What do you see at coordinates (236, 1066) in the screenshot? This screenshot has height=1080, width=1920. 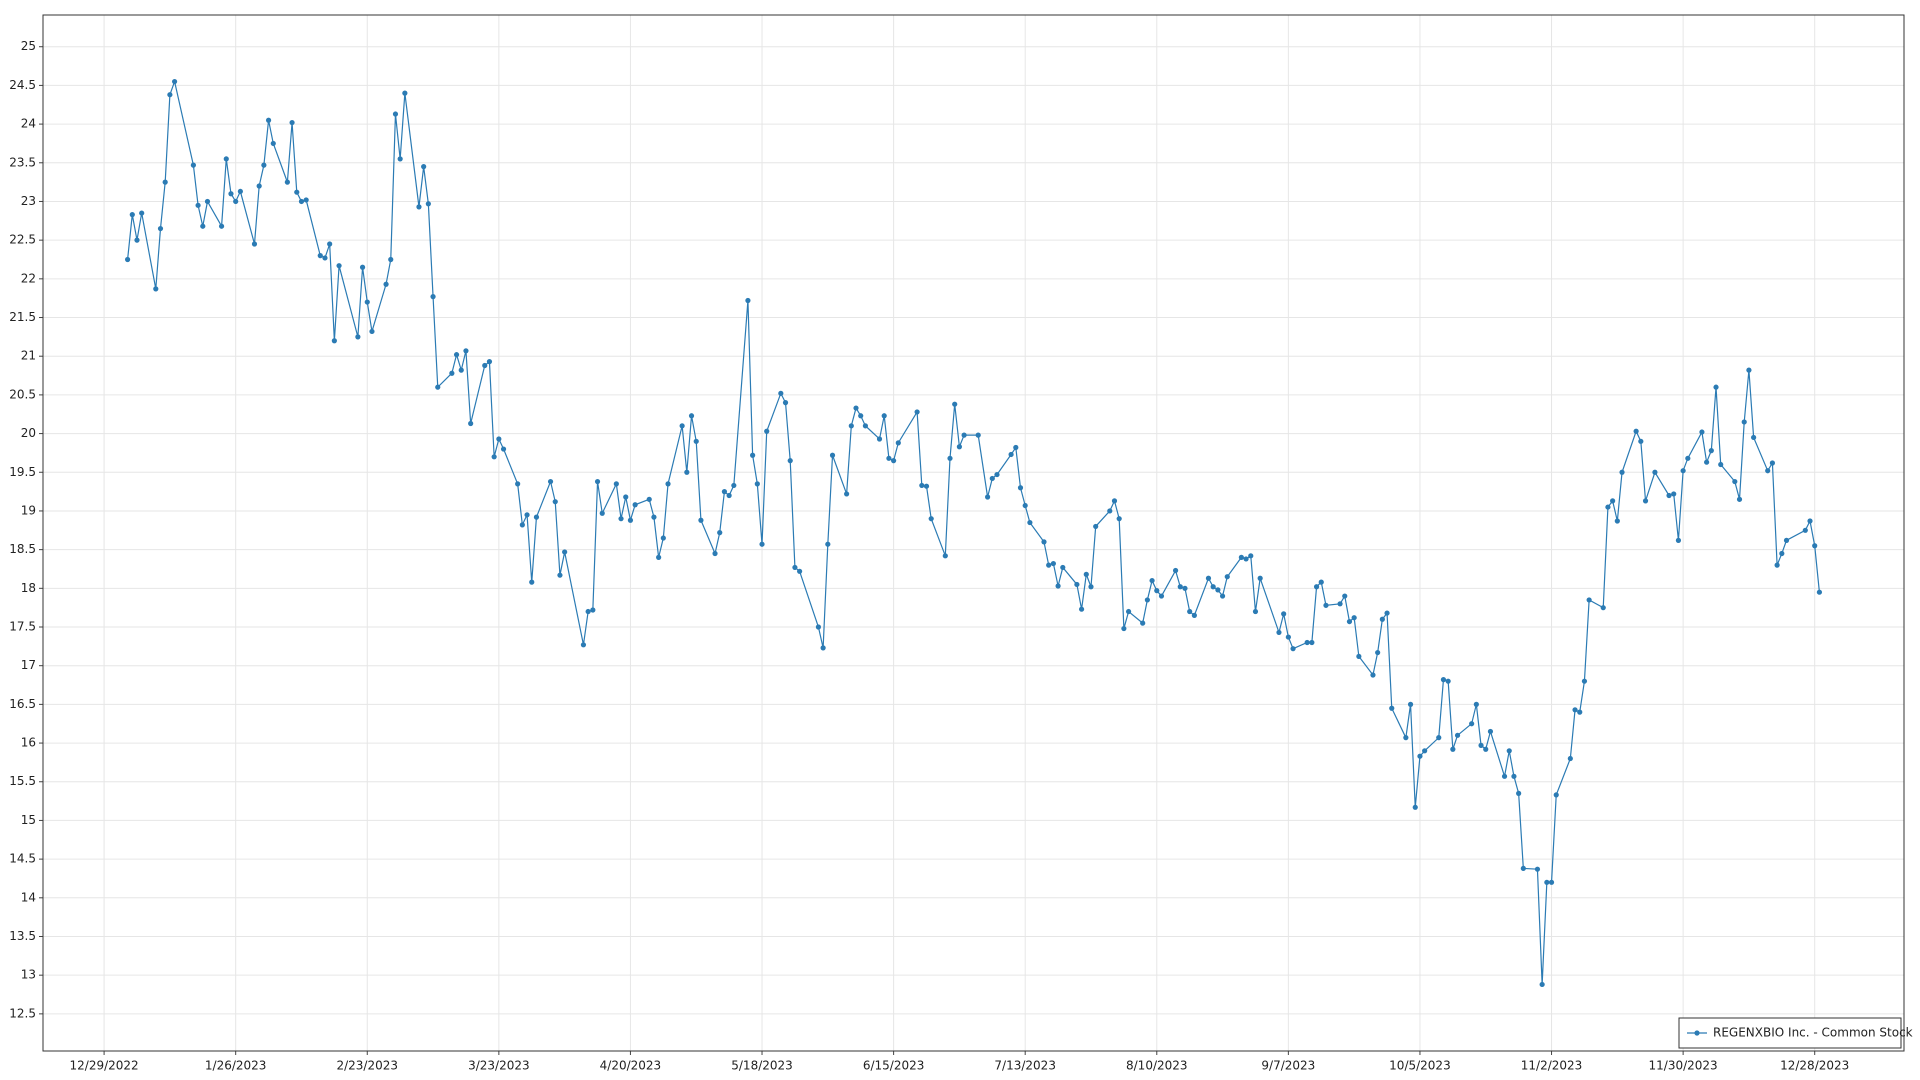 I see `x-tick-label: 1/26/2023` at bounding box center [236, 1066].